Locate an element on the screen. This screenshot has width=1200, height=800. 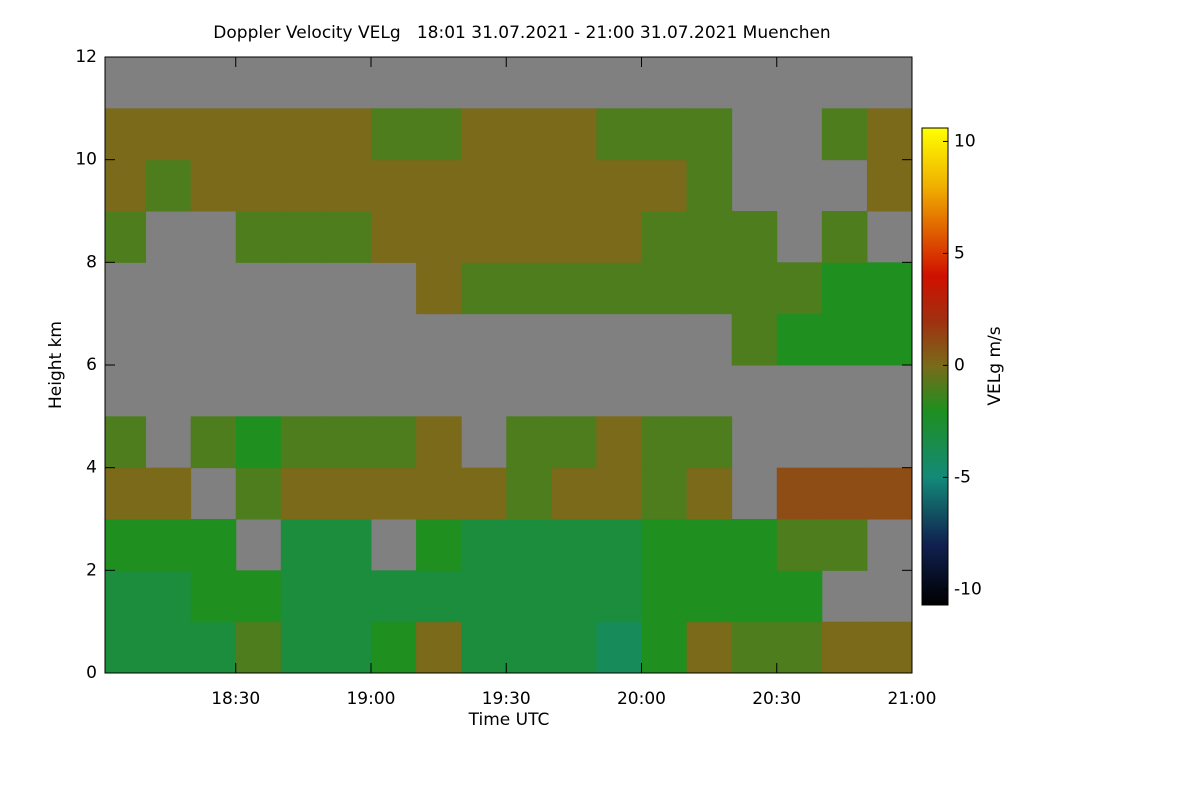
y-tick-label: 2 is located at coordinates (91, 570).